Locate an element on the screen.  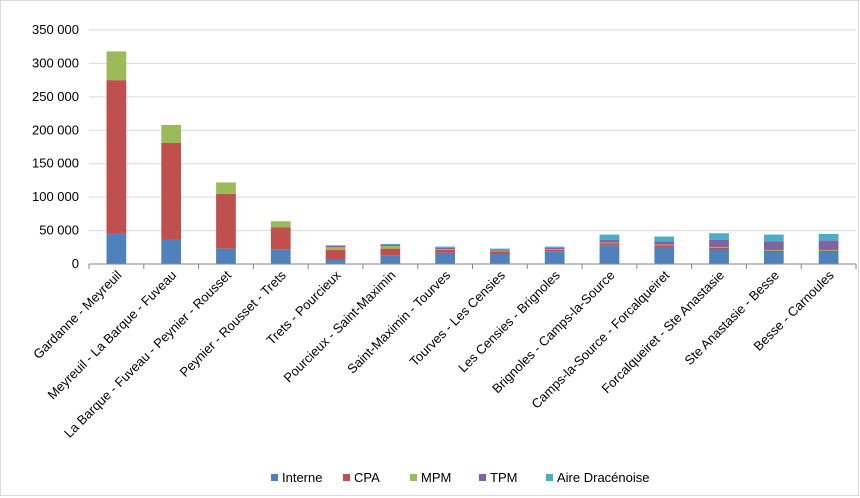
x-tick-label: Tourves - Les Censies is located at coordinates (457, 318).